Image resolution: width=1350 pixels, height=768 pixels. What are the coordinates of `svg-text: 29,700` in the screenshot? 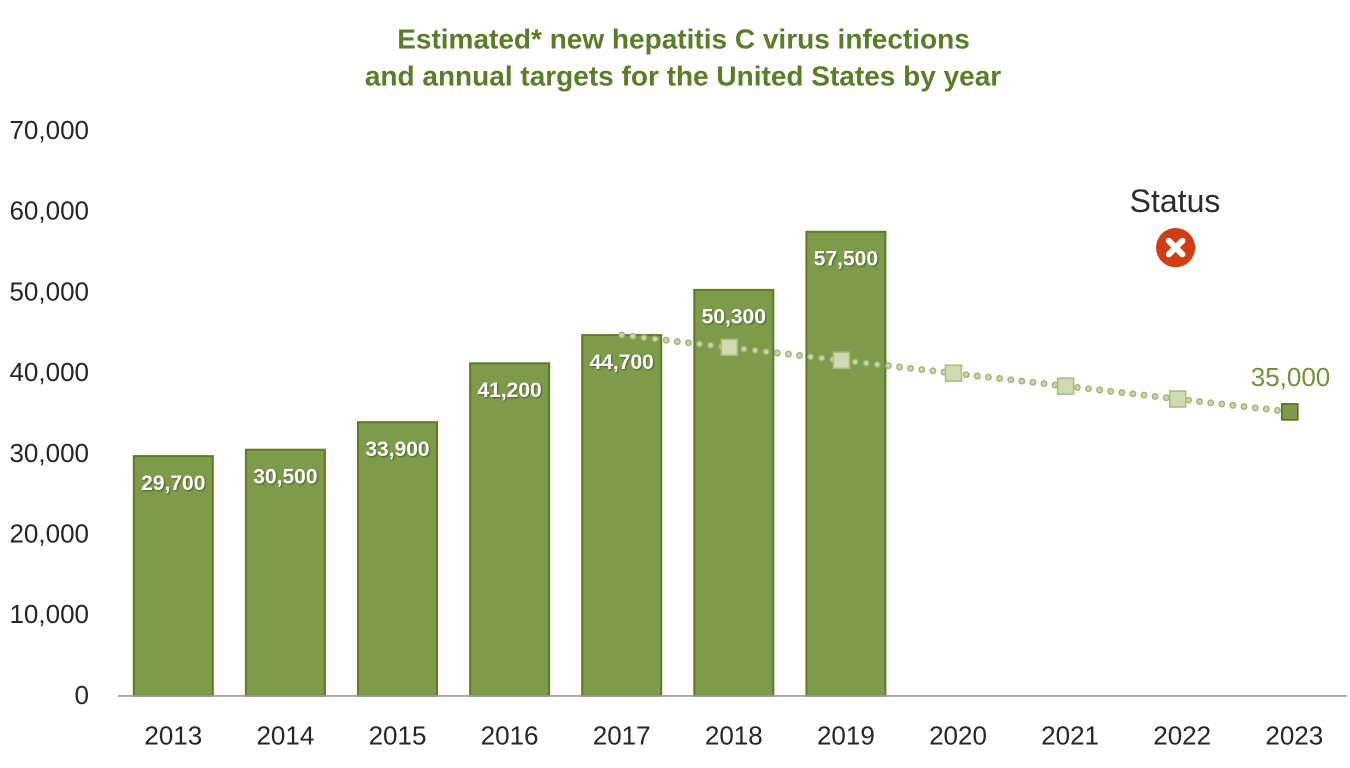 It's located at (173, 483).